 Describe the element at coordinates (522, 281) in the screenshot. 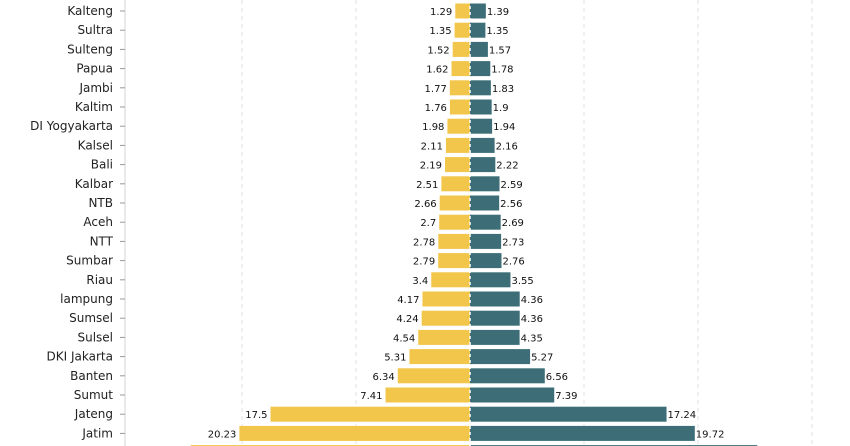

I see `right-value-label: 3.55` at that location.